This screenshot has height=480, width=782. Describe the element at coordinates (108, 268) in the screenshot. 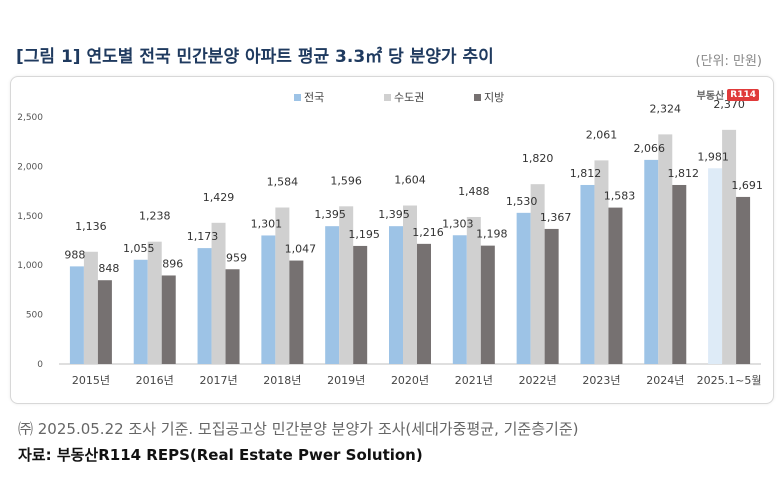

I see `data-label: 848` at that location.